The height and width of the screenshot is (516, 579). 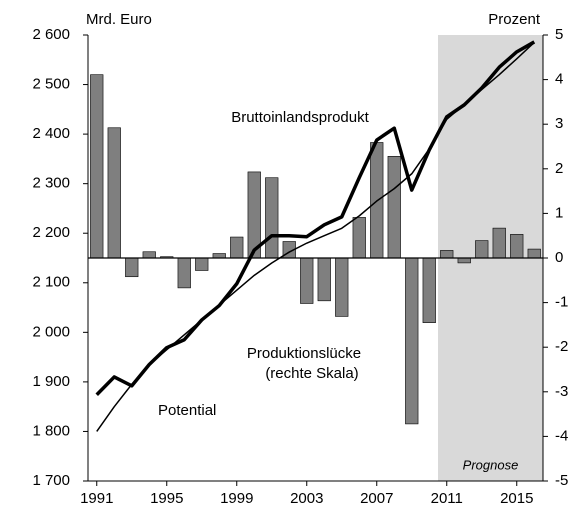 I want to click on y2-tick-label: -3, so click(x=561, y=391).